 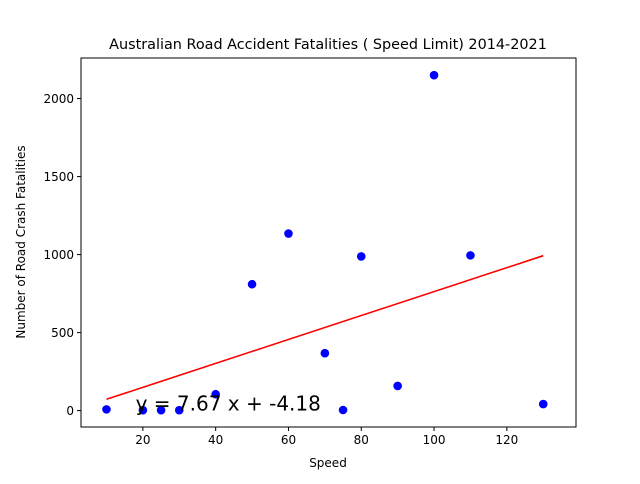 I want to click on y-tick-label: 1500, so click(x=58, y=177).